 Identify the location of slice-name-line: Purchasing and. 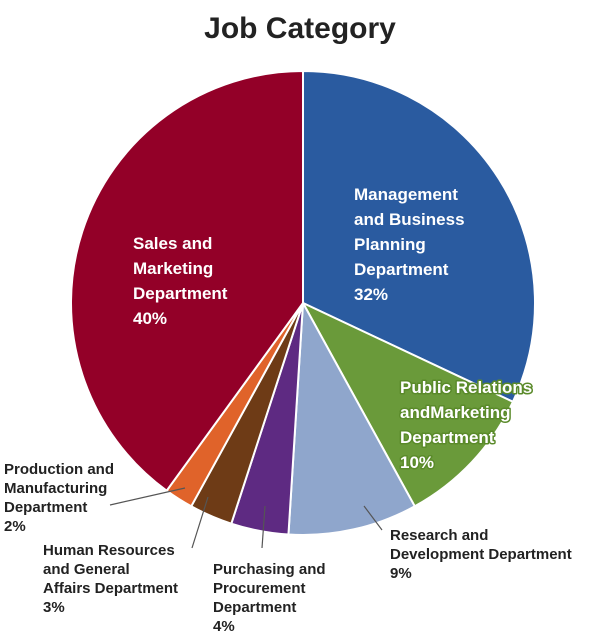
(269, 569).